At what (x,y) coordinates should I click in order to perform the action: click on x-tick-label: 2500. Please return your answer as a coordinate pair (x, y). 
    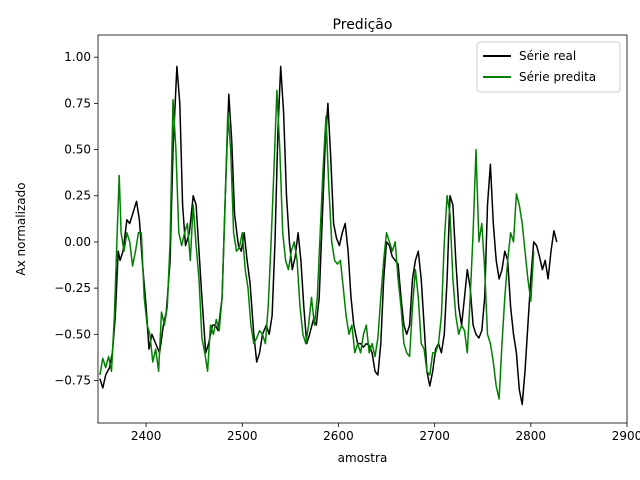
    Looking at the image, I should click on (242, 436).